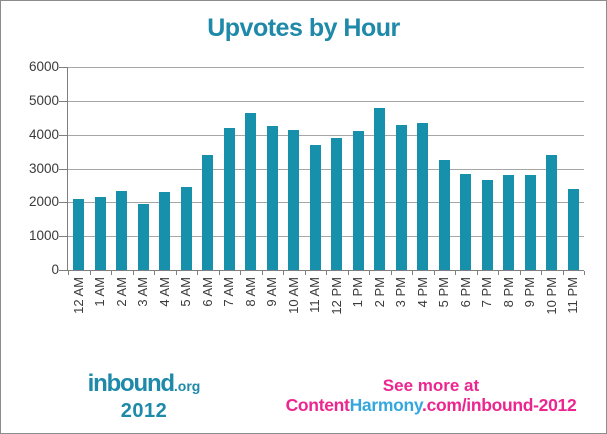 Image resolution: width=607 pixels, height=434 pixels. I want to click on bar-11am, so click(315, 207).